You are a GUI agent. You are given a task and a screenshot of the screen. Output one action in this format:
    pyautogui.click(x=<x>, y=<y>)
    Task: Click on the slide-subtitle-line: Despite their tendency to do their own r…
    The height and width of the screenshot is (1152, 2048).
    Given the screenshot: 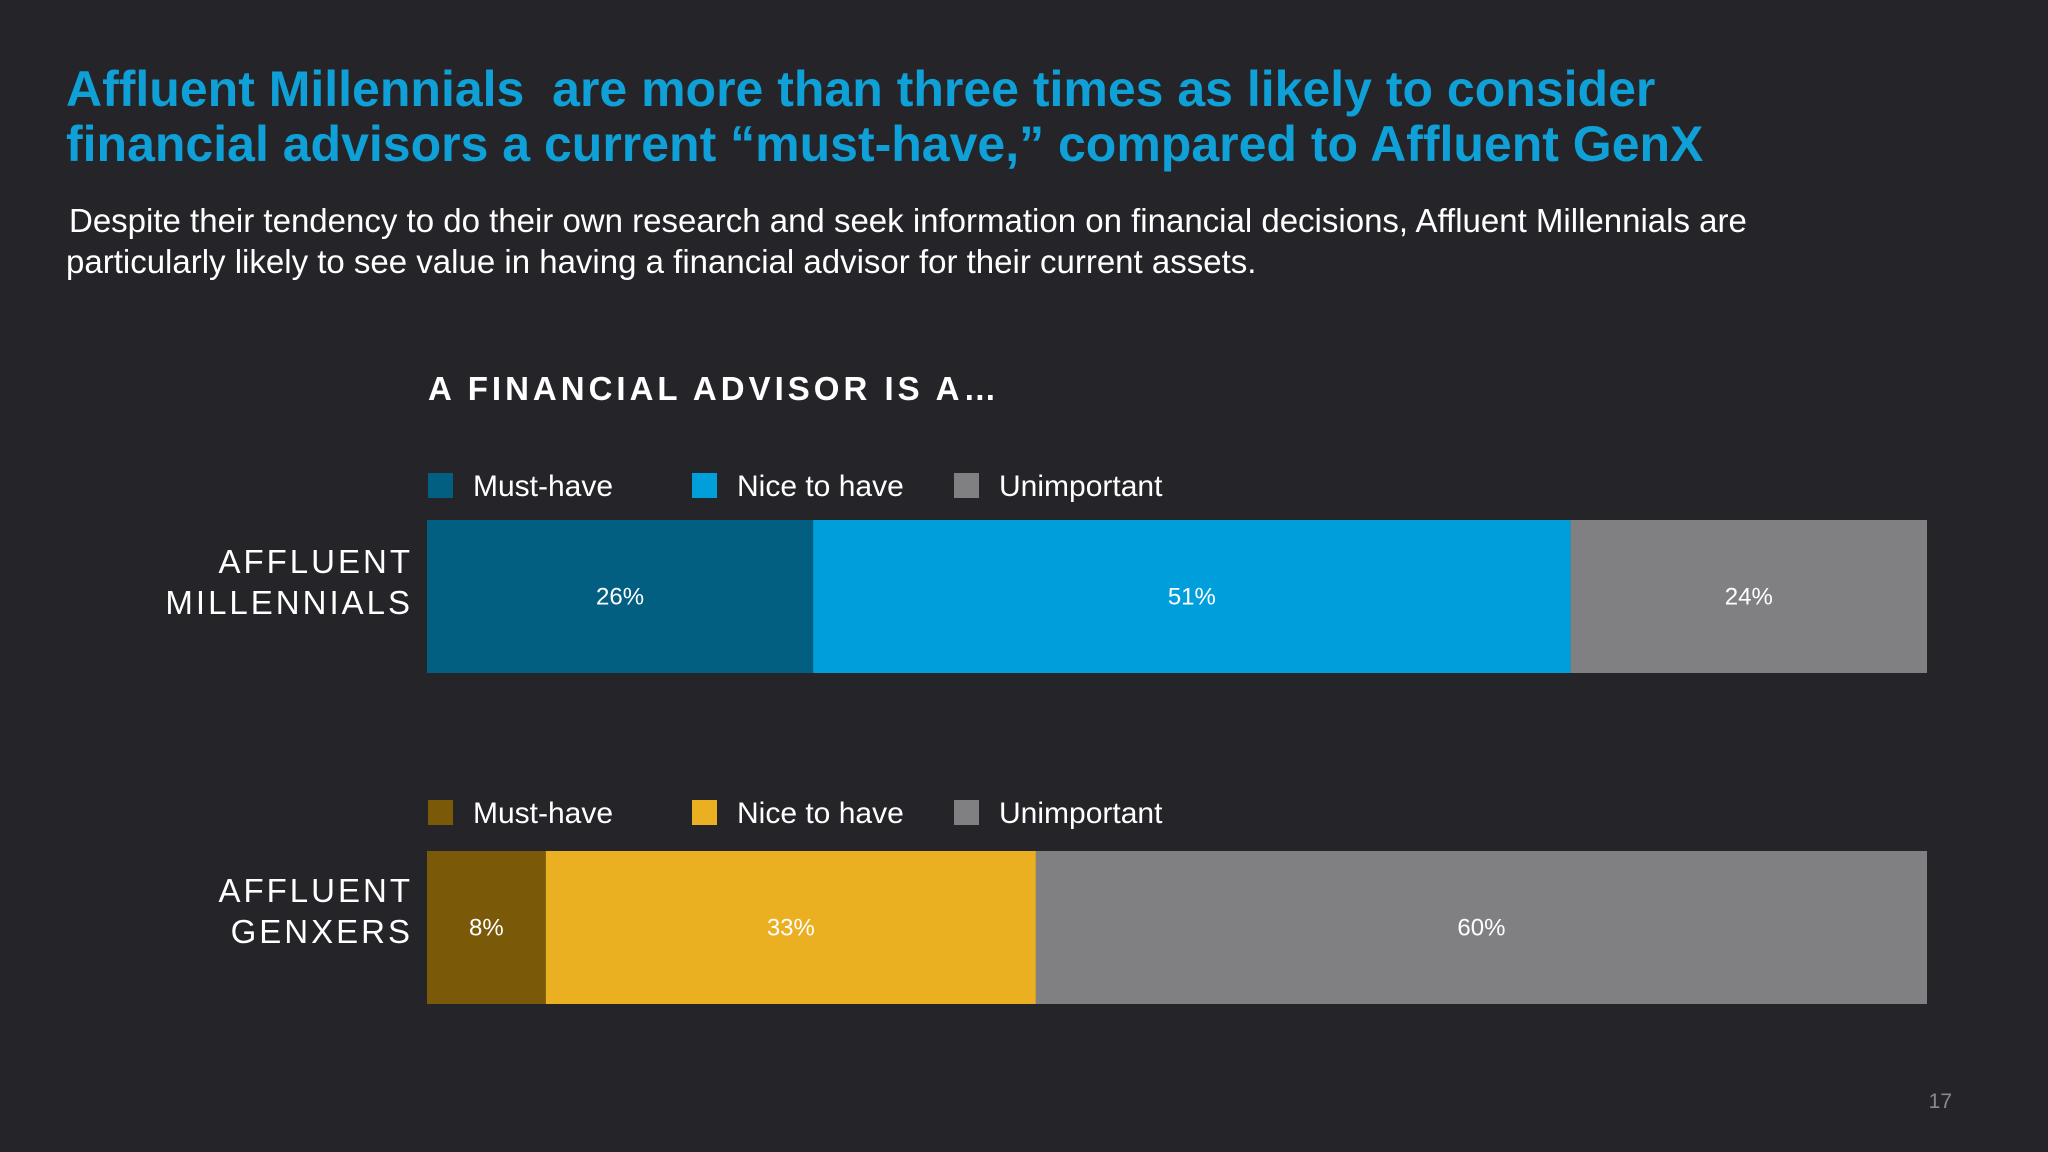 What is the action you would take?
    pyautogui.click(x=908, y=220)
    